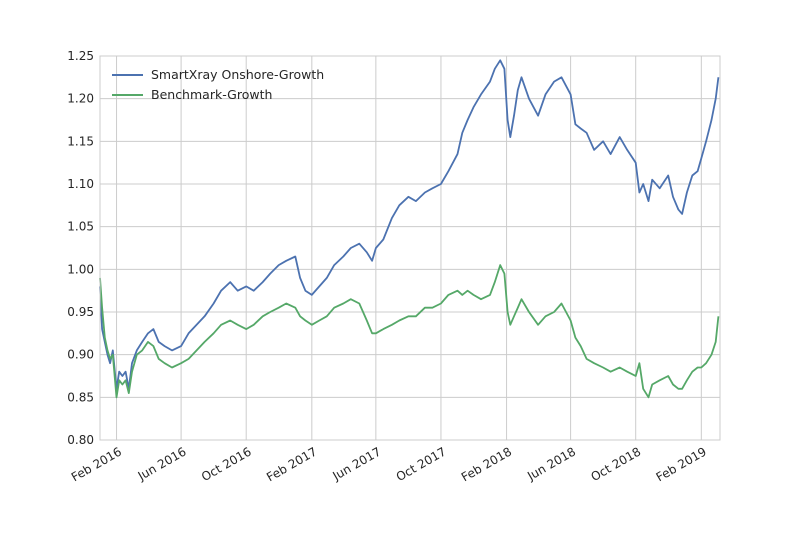 The width and height of the screenshot is (800, 550). What do you see at coordinates (80, 56) in the screenshot?
I see `y-tick-label: 1.25` at bounding box center [80, 56].